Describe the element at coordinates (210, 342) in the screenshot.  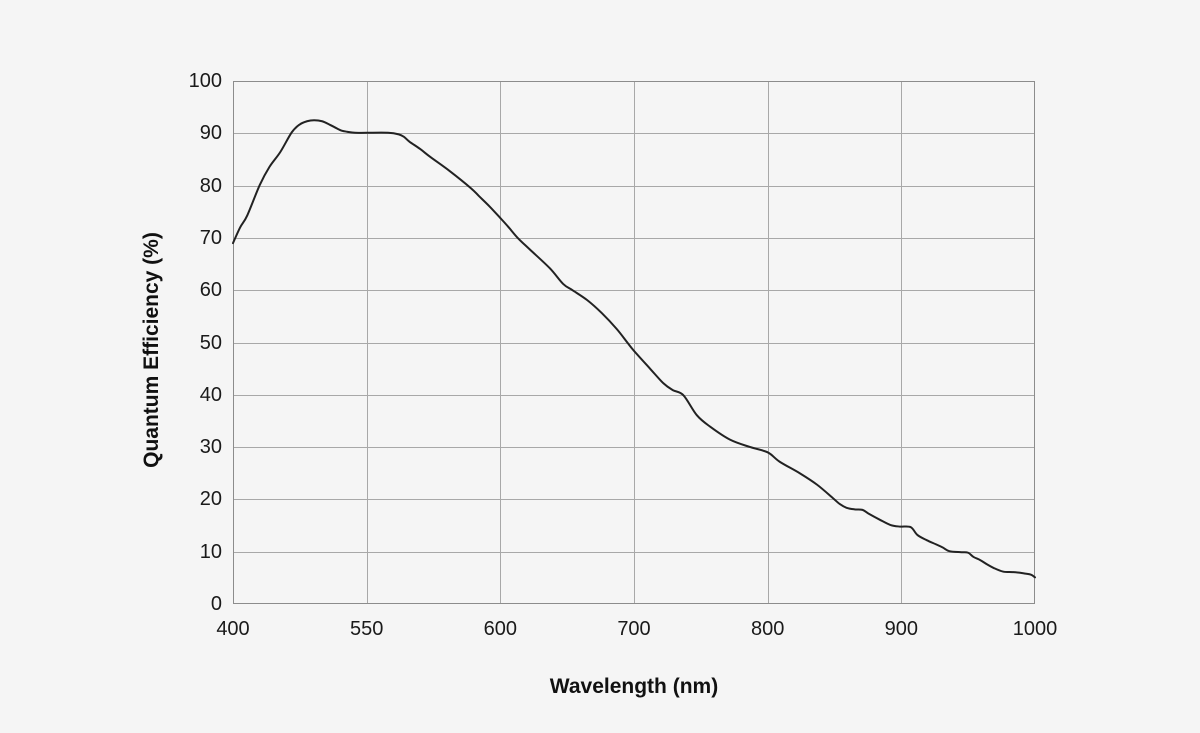
I see `y-tick-label: 50` at that location.